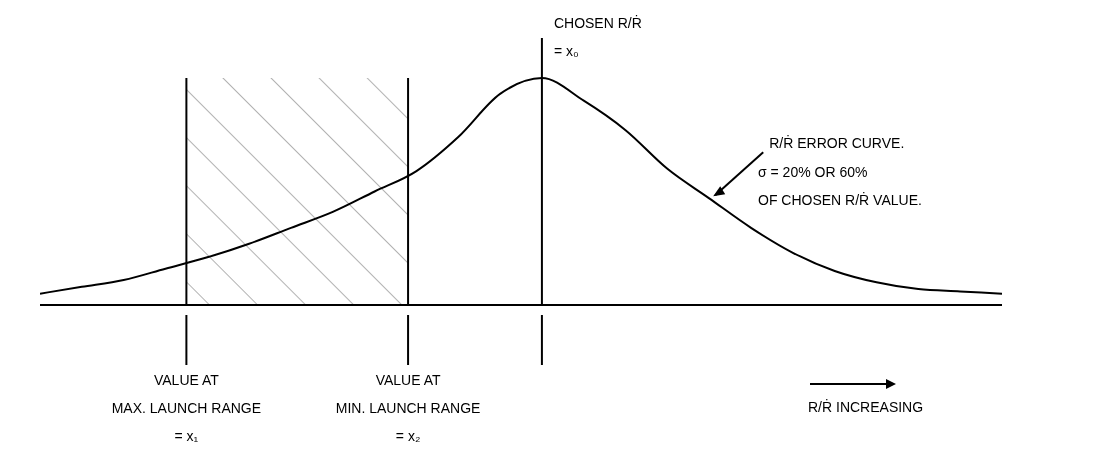 The height and width of the screenshot is (463, 1100). I want to click on annotation: σ = 20% OR 60% OF CHOSEN R/Ṙ VALUE., so click(840, 186).